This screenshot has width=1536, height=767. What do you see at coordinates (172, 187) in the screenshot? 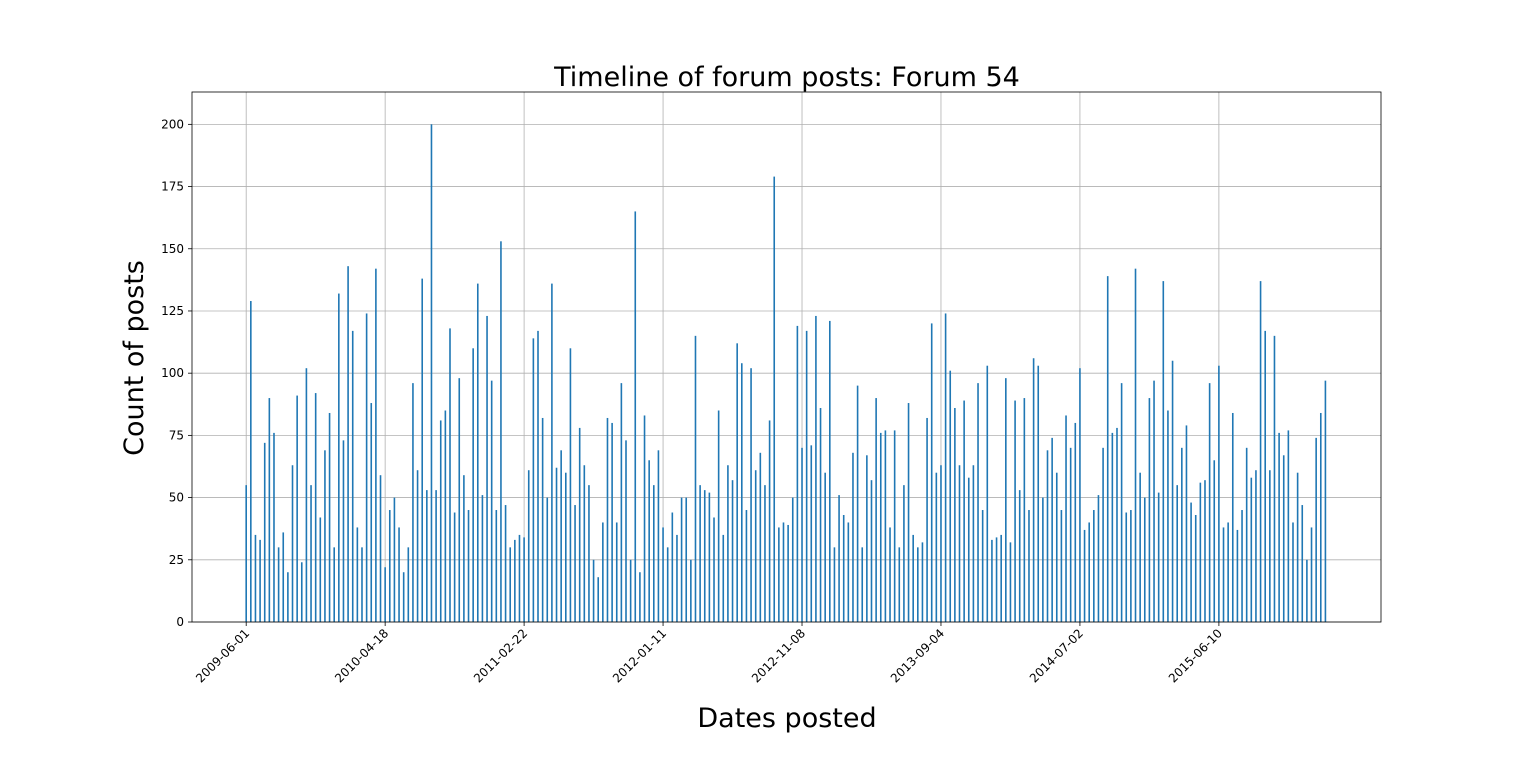
I see `y-tick-label: 175` at bounding box center [172, 187].